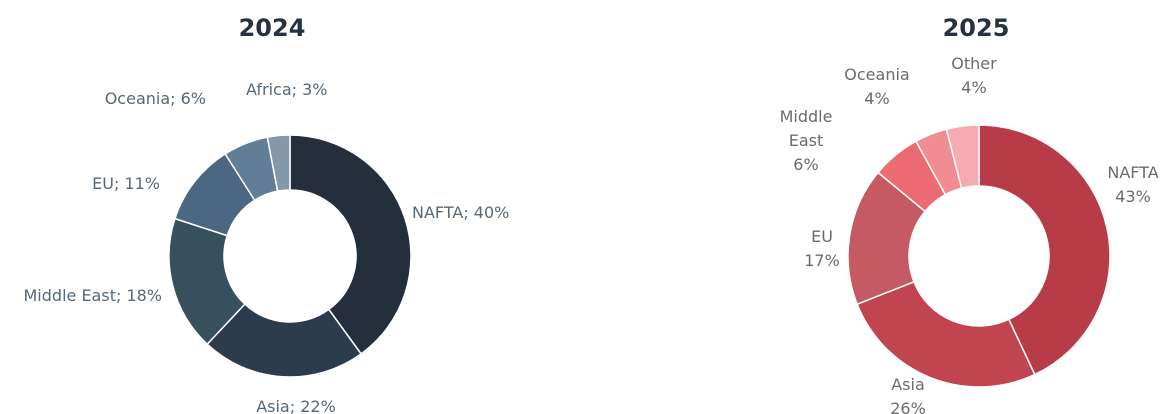 The height and width of the screenshot is (414, 1174). Describe the element at coordinates (876, 86) in the screenshot. I see `slice-label-oceania: Oceania 4%` at that location.